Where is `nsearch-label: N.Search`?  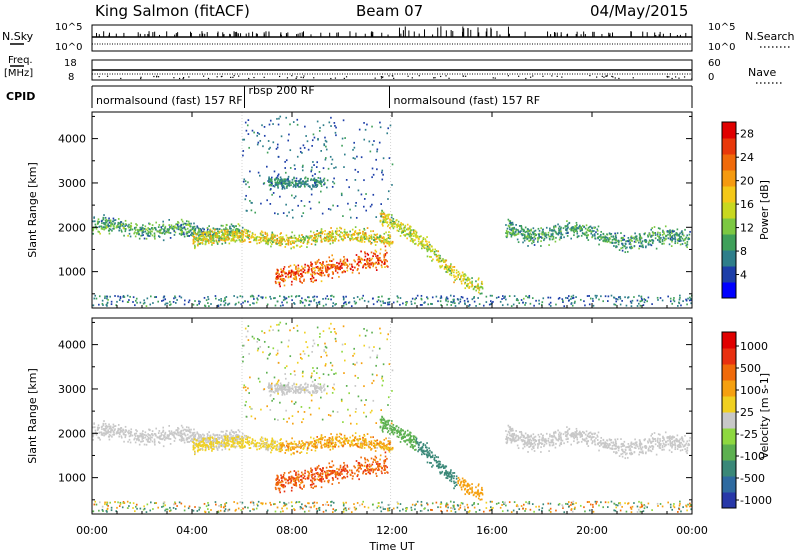
nsearch-label: N.Search is located at coordinates (770, 36).